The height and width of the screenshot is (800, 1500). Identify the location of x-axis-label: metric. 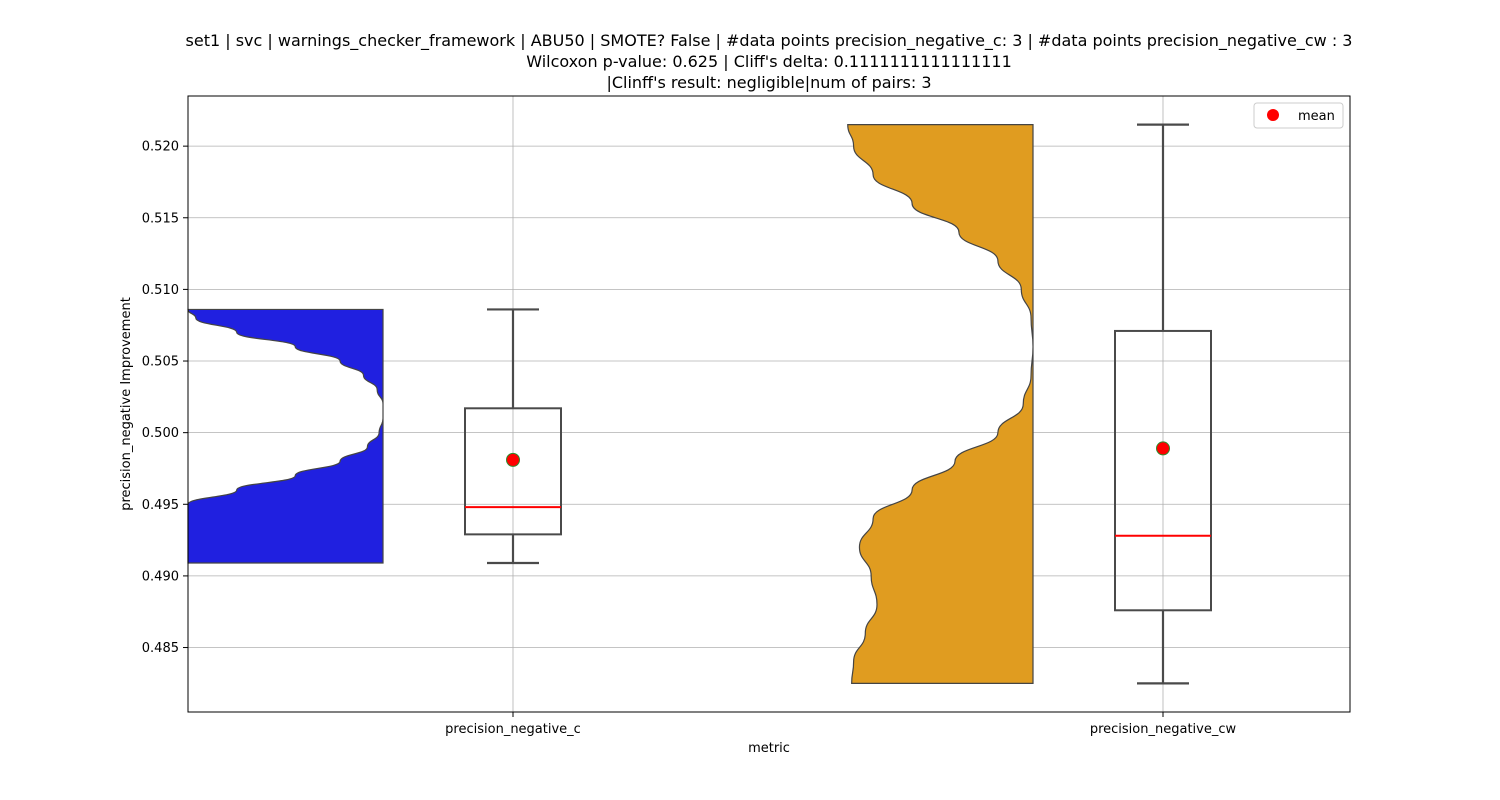
(769, 748).